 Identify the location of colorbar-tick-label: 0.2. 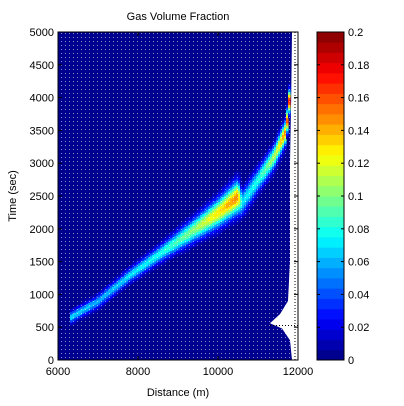
(355, 33).